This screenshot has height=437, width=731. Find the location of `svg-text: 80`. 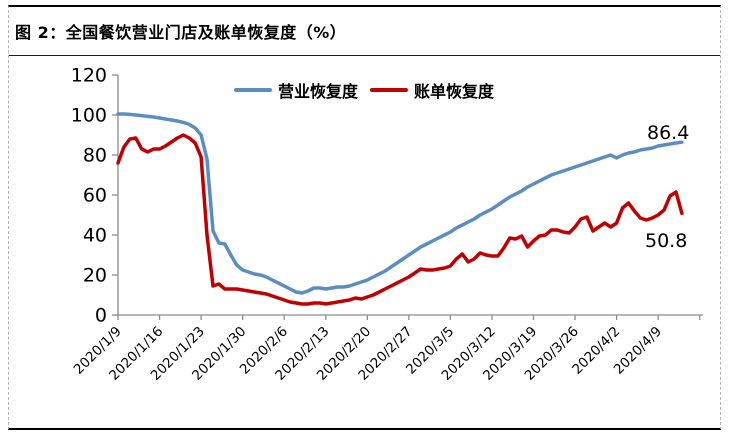

svg-text: 80 is located at coordinates (95, 156).